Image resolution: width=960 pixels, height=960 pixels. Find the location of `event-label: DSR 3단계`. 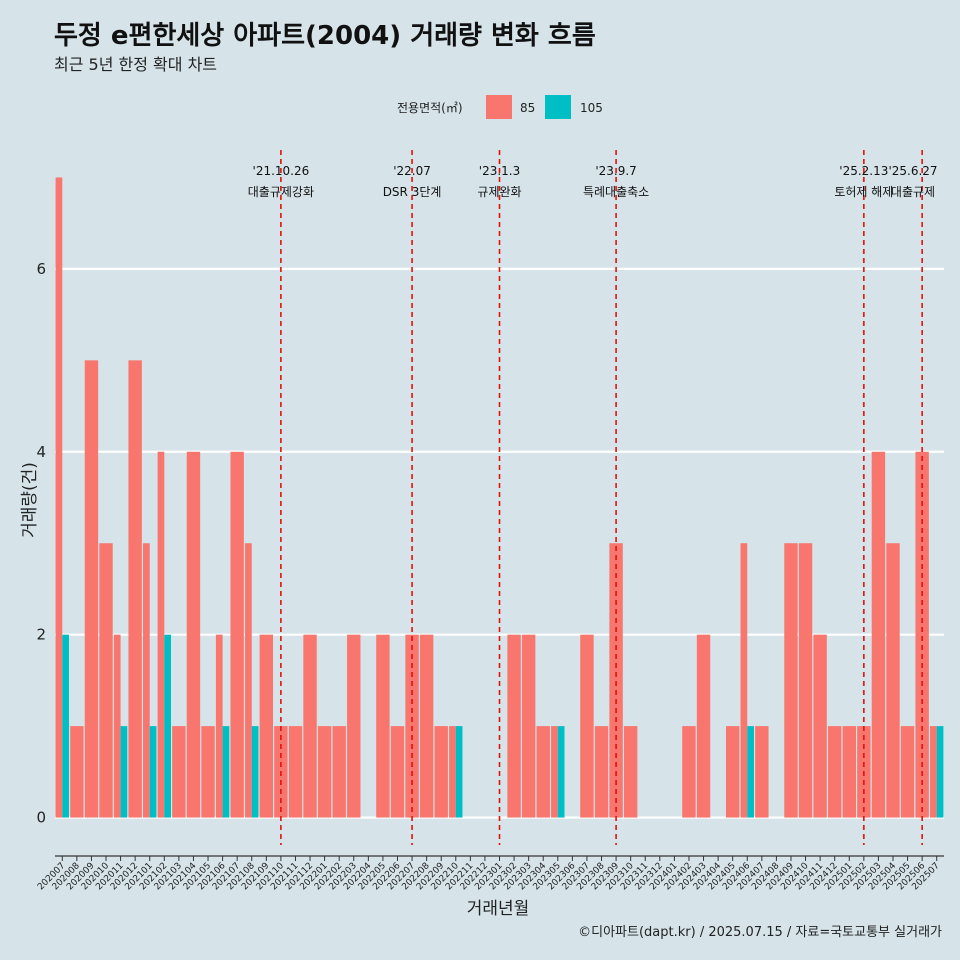

event-label: DSR 3단계 is located at coordinates (412, 192).